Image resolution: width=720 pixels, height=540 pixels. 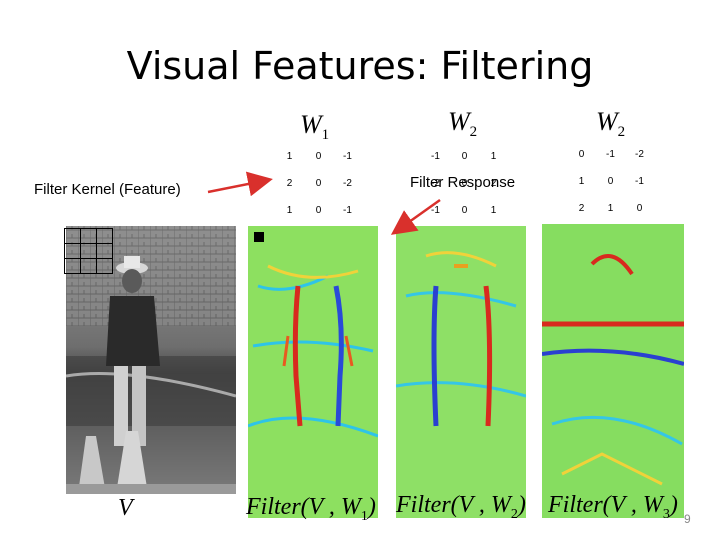 What do you see at coordinates (303, 507) in the screenshot?
I see `output-1-text: Filter(V , W` at bounding box center [303, 507].